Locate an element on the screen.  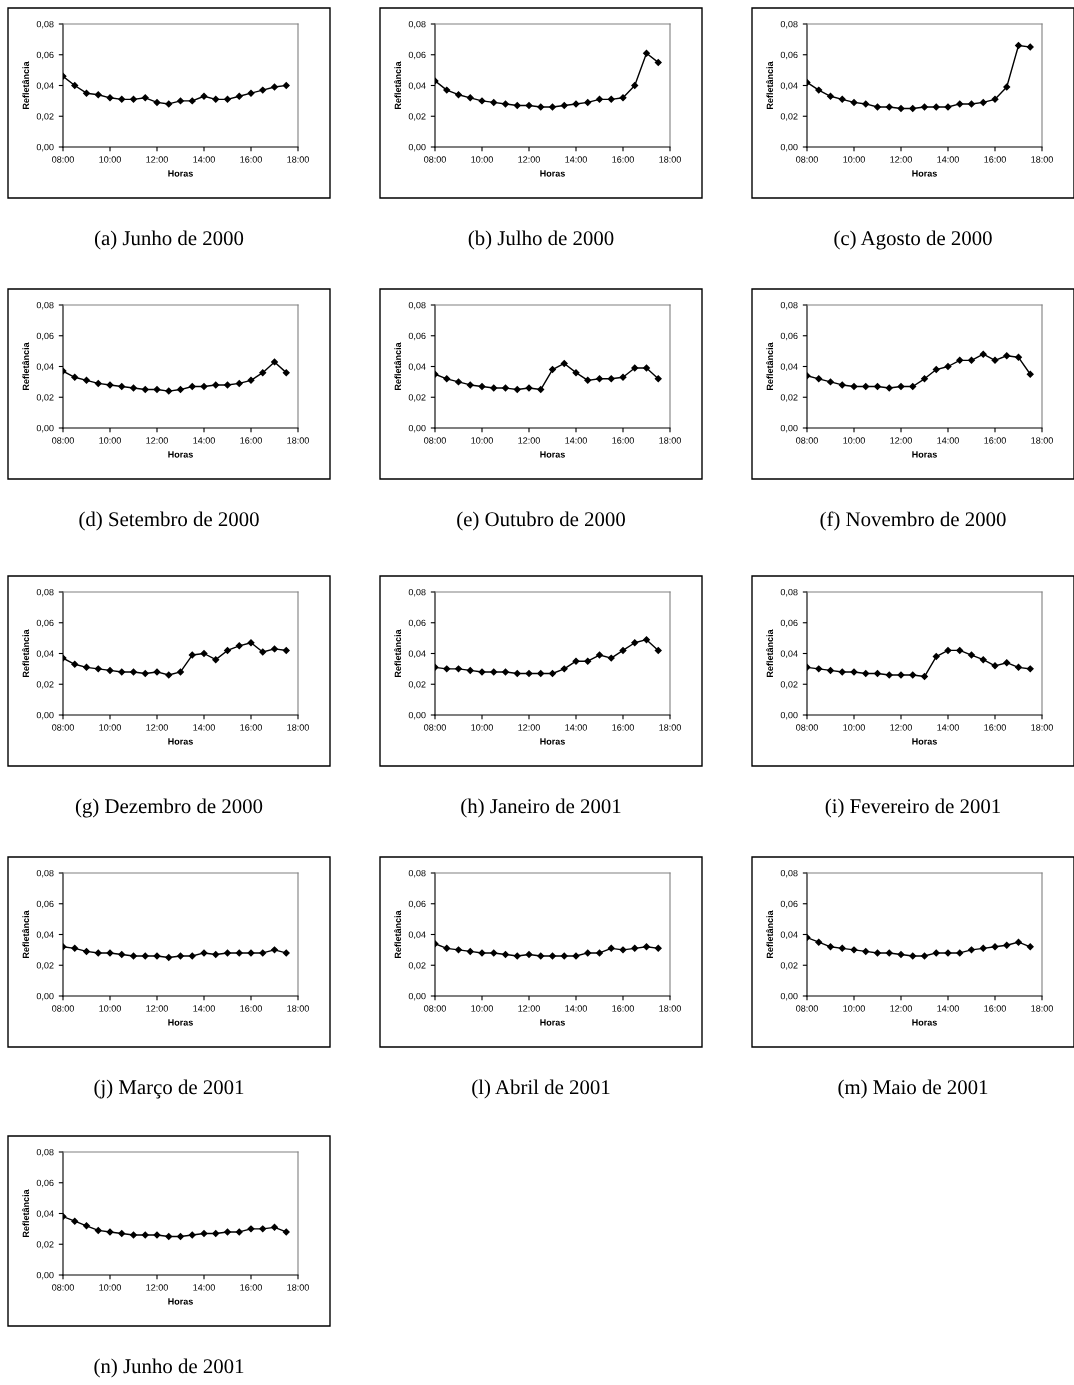
text: (i) Fevereiro de 2001 is located at coordinates (912, 808).